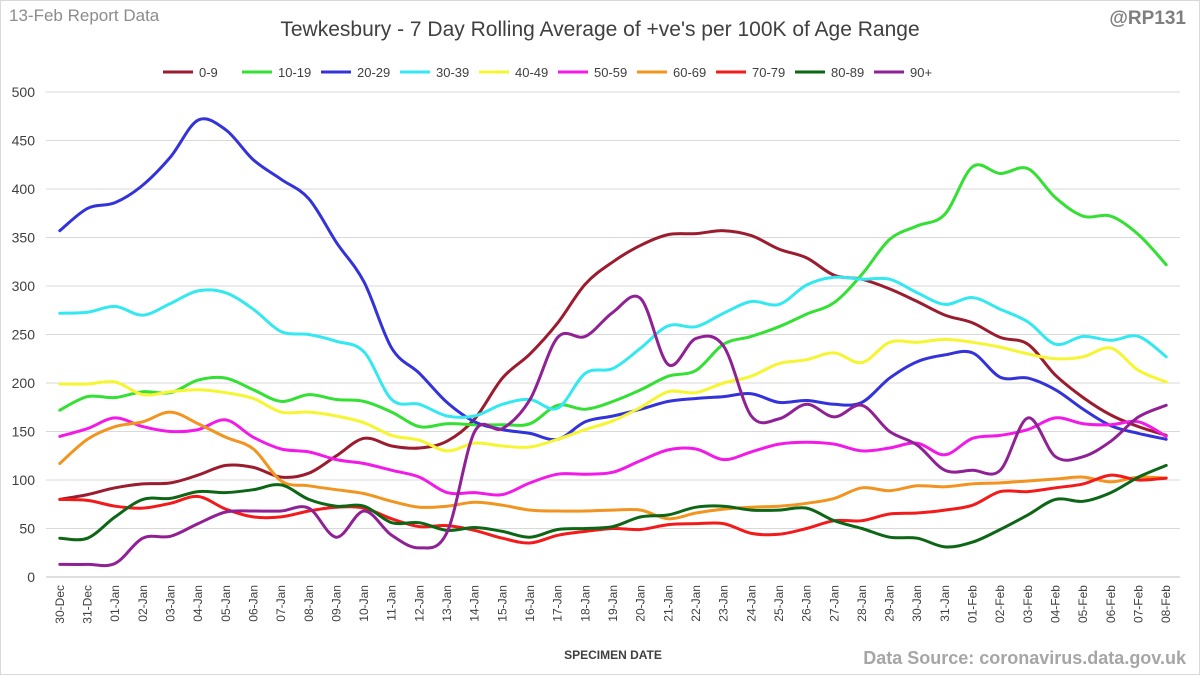 The width and height of the screenshot is (1200, 675). What do you see at coordinates (87, 604) in the screenshot?
I see `x-tick-label: 31-Dec` at bounding box center [87, 604].